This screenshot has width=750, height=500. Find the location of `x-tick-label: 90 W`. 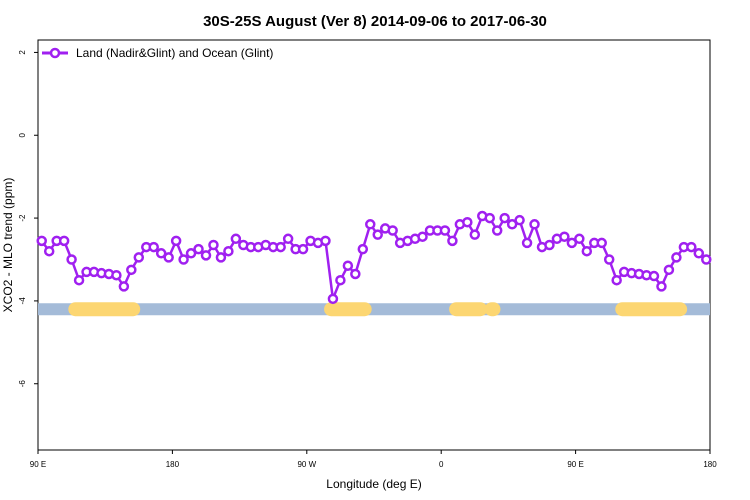

x-tick-label: 90 W is located at coordinates (306, 464).